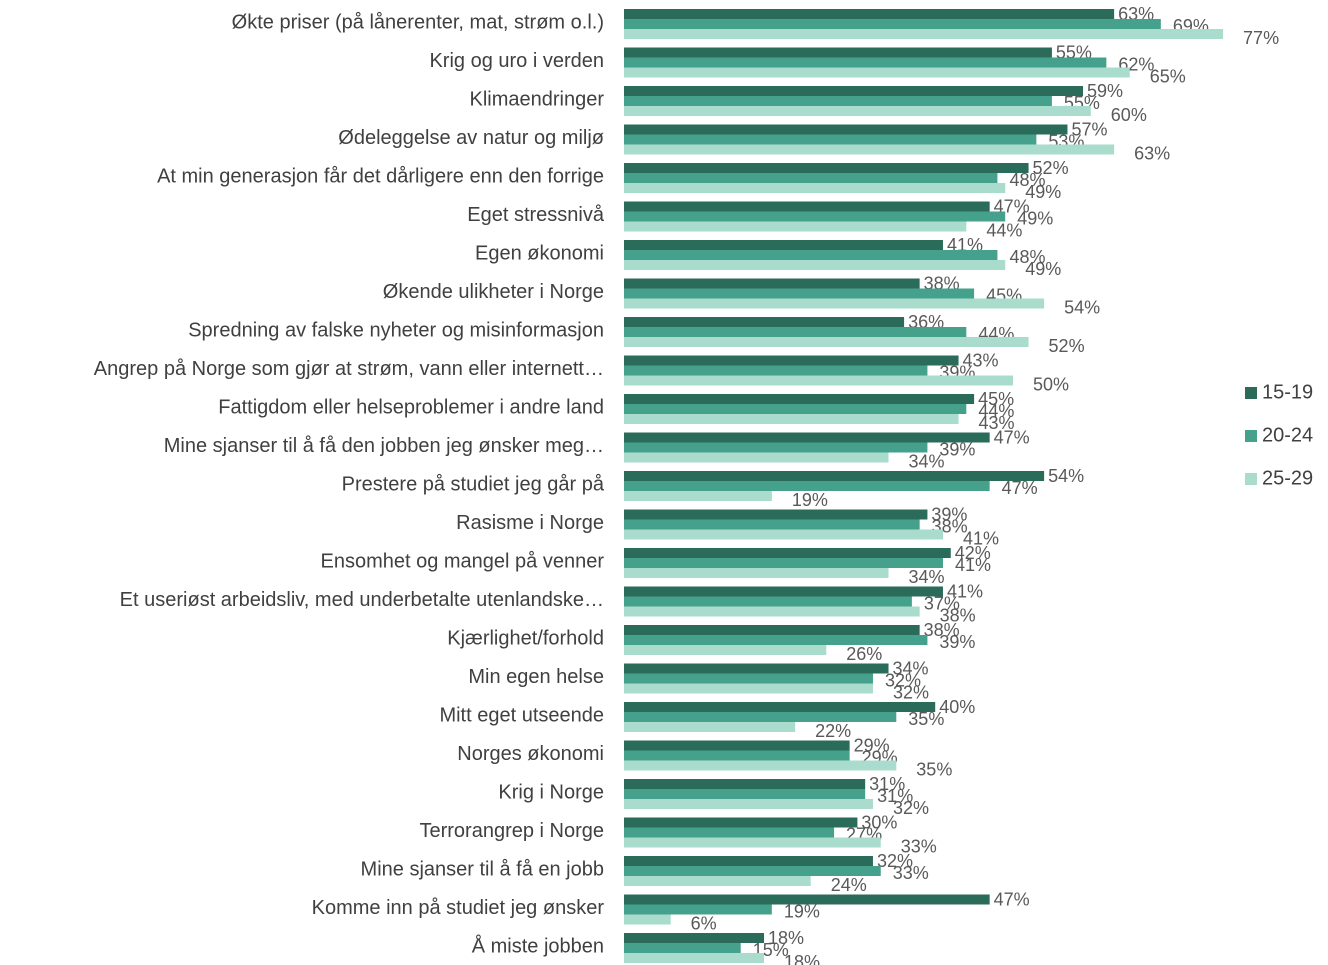 The height and width of the screenshot is (965, 1328). Describe the element at coordinates (525, 638) in the screenshot. I see `category-label: Kjærlighet/forhold` at that location.